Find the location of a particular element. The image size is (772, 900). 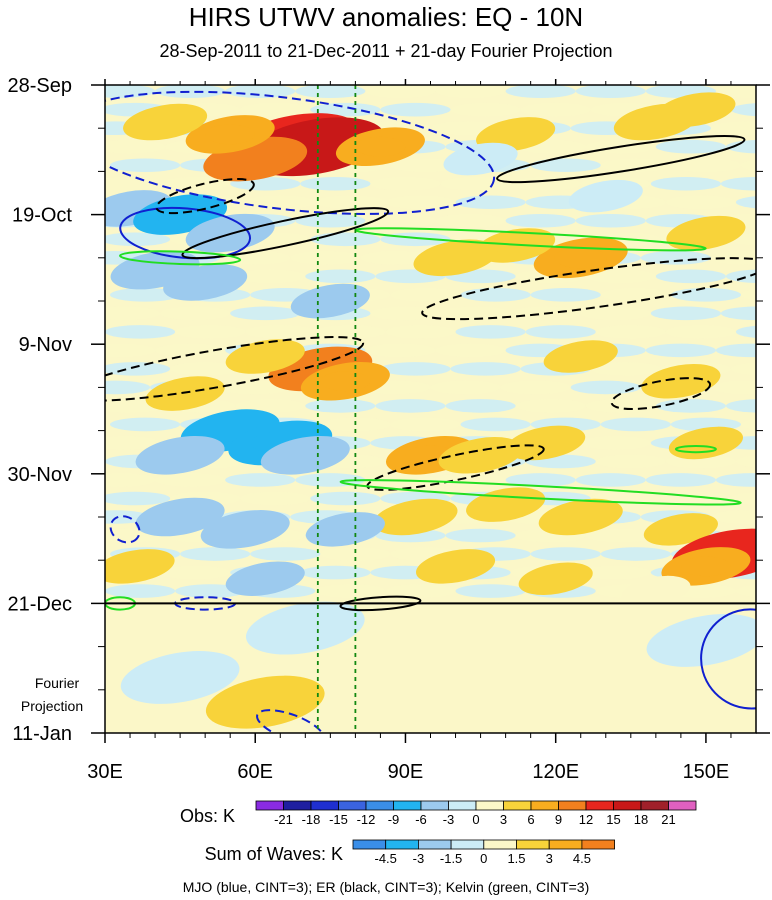

x-tick-label: 90E is located at coordinates (406, 772).